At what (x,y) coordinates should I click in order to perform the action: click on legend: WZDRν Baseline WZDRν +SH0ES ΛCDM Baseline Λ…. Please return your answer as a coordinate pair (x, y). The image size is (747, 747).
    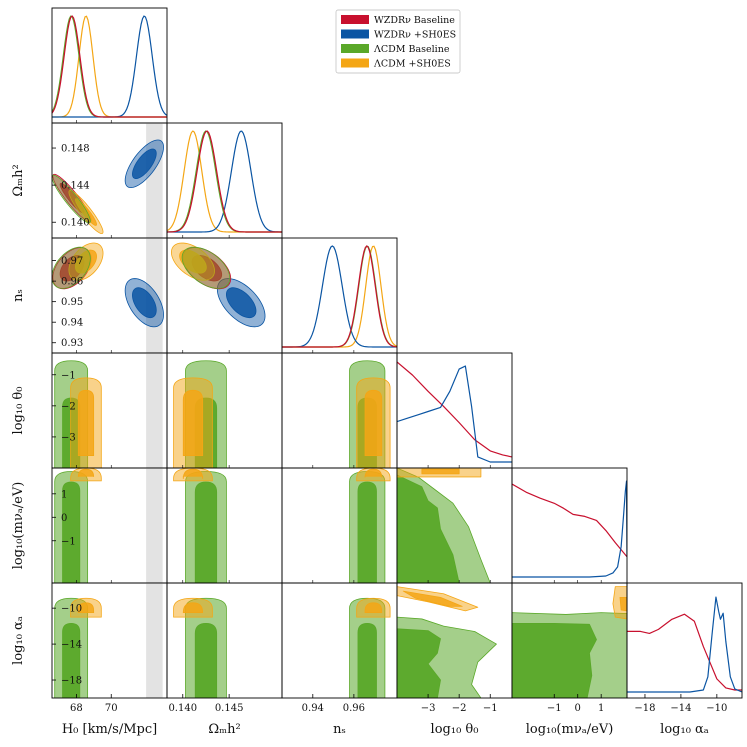
    Looking at the image, I should click on (398, 41).